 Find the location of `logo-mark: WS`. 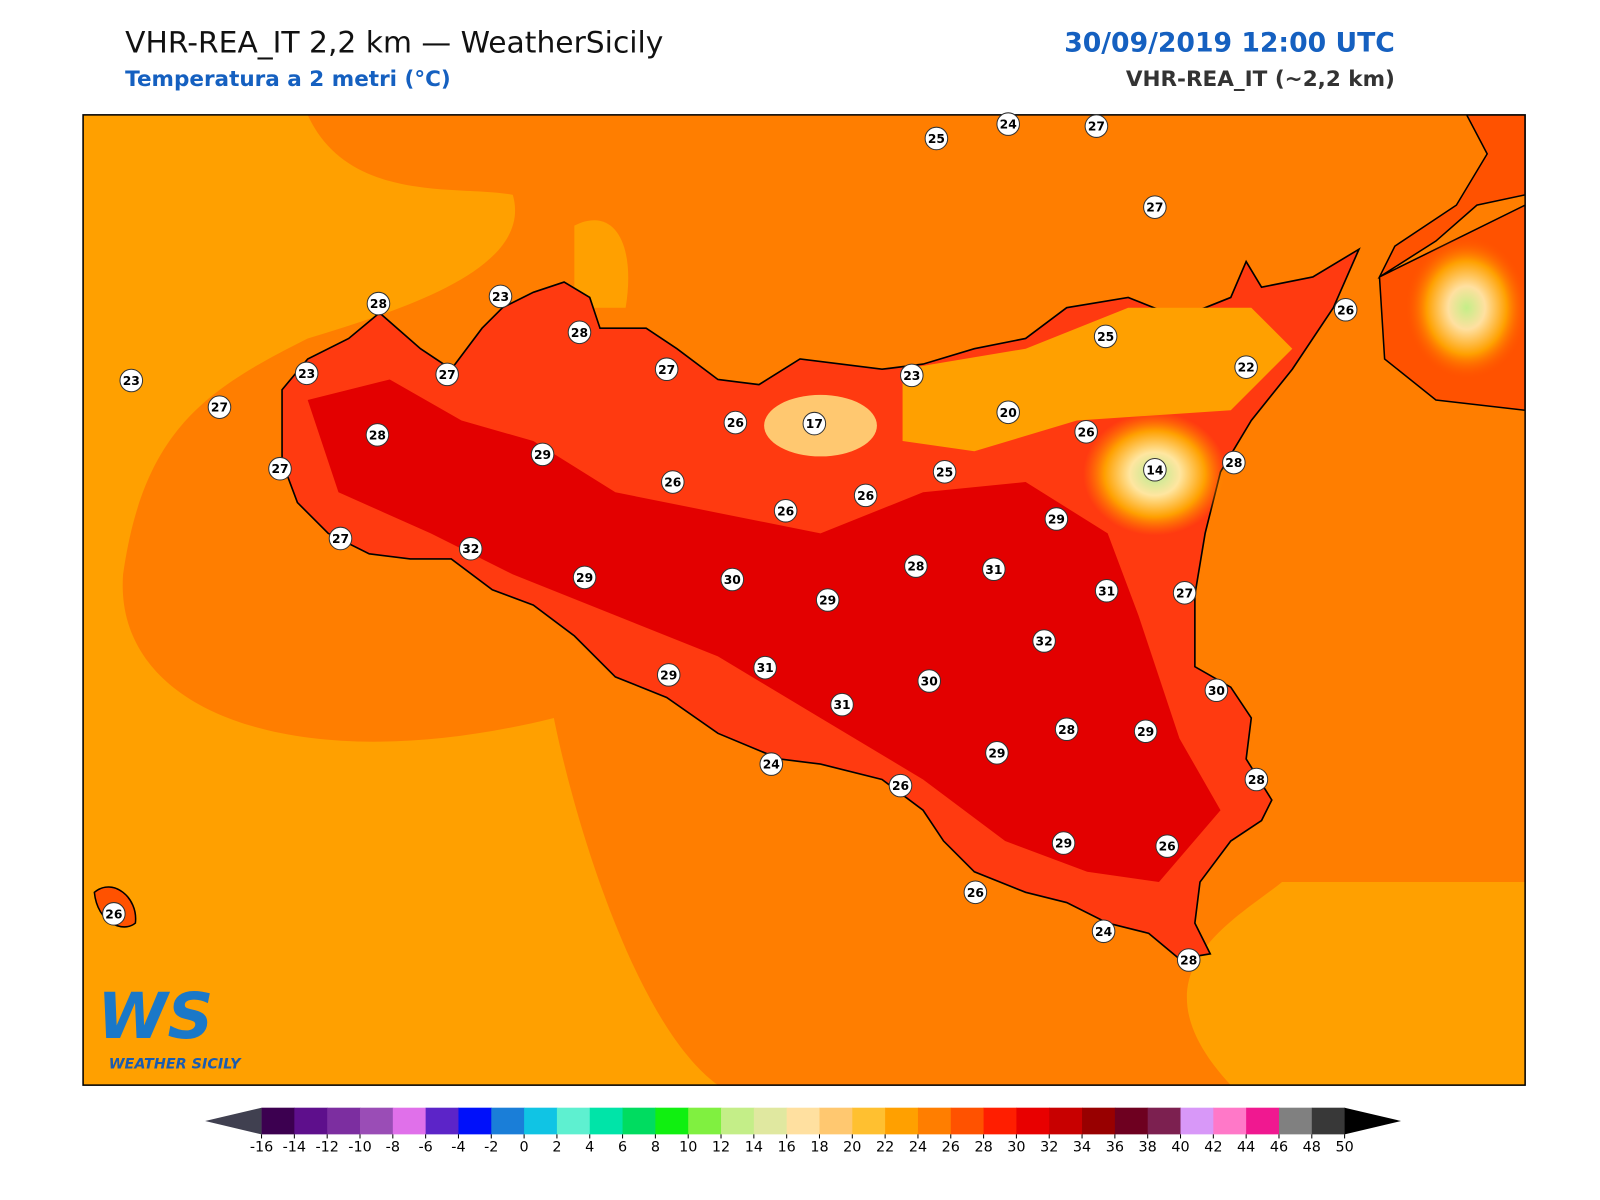

logo-mark: WS is located at coordinates (155, 1016).